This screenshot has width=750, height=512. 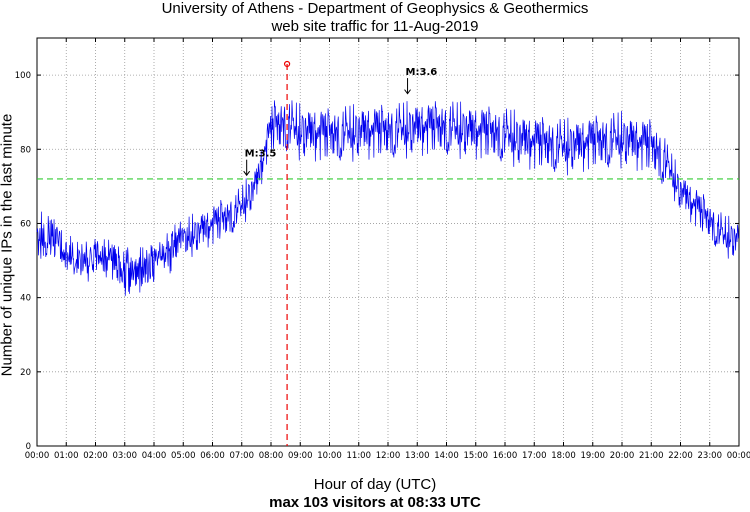 I want to click on y-tick-label: 20, so click(x=25, y=373).